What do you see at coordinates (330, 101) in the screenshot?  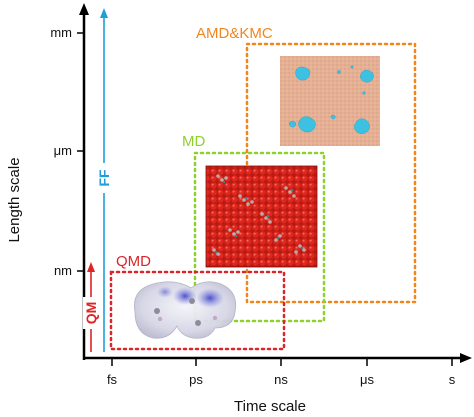 I see `kmc-surface-image` at bounding box center [330, 101].